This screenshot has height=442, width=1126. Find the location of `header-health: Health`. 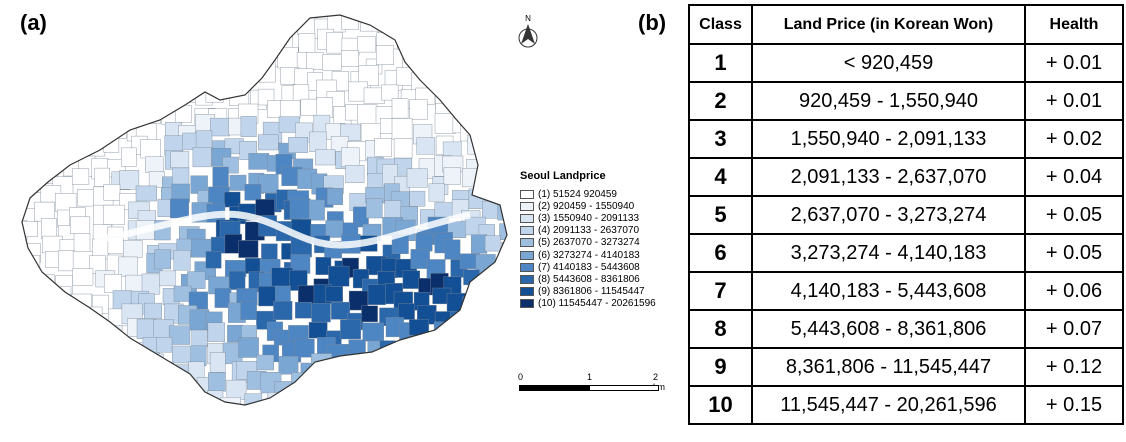

header-health: Health is located at coordinates (1074, 24).